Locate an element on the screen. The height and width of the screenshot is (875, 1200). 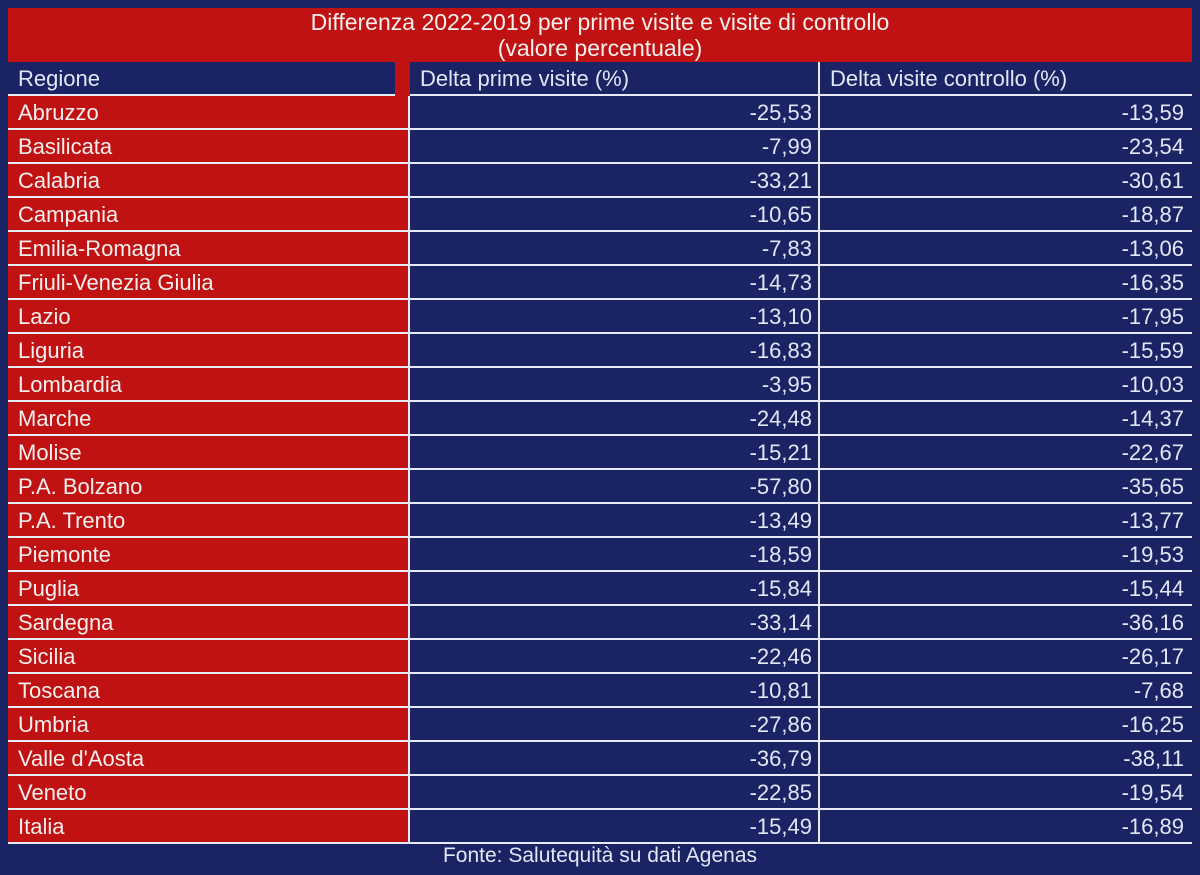
region-name-cell: Umbria is located at coordinates (209, 725).